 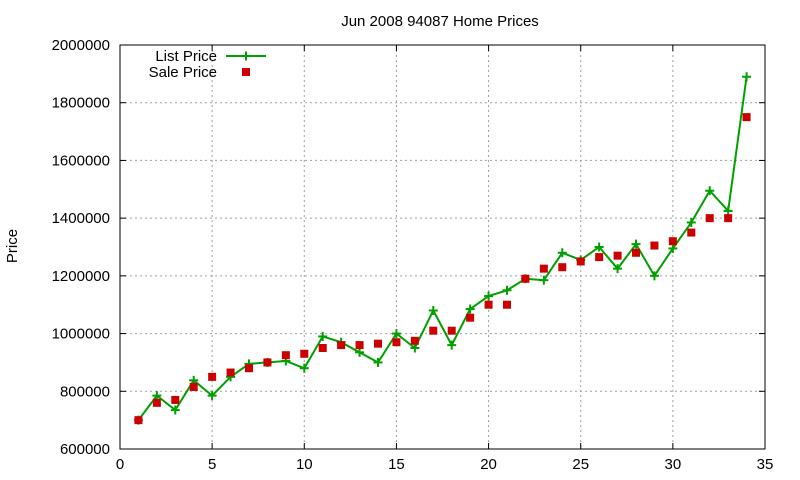 I want to click on legend-square-marker, so click(x=246, y=72).